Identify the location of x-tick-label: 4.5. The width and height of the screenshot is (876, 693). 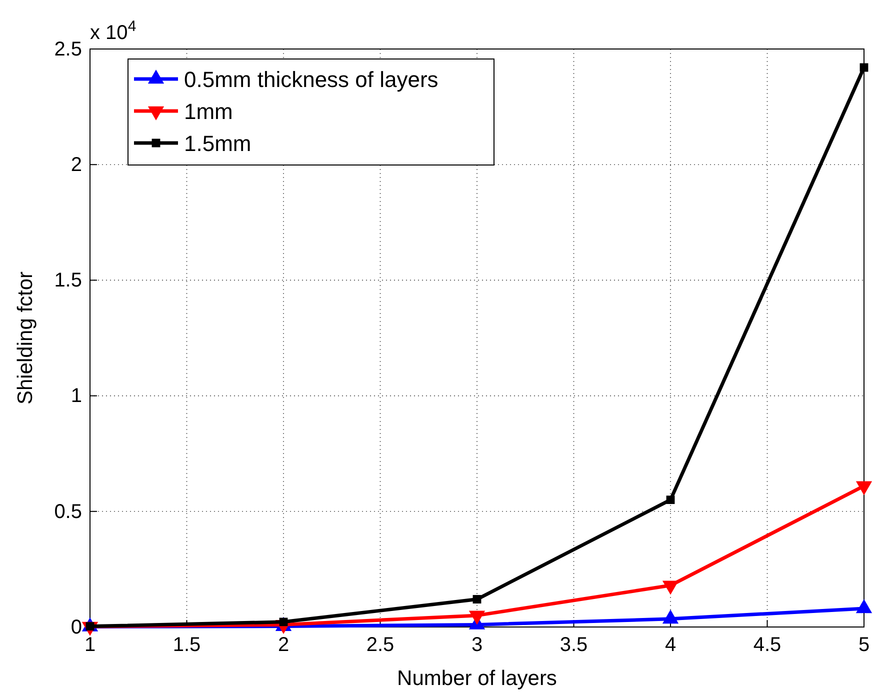
(767, 645).